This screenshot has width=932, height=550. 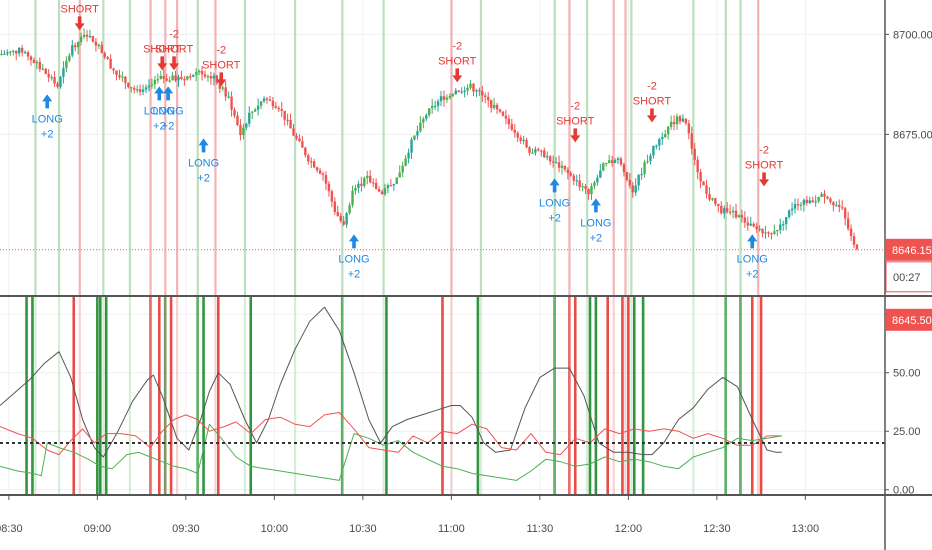 What do you see at coordinates (652, 86) in the screenshot?
I see `short-signal-label: -2` at bounding box center [652, 86].